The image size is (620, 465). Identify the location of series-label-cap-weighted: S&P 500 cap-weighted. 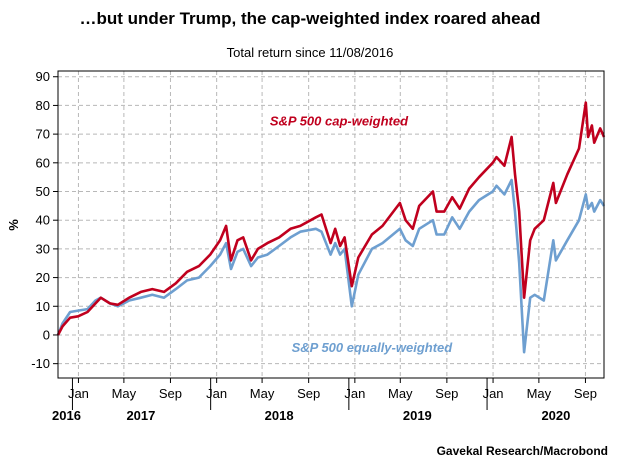
(339, 121).